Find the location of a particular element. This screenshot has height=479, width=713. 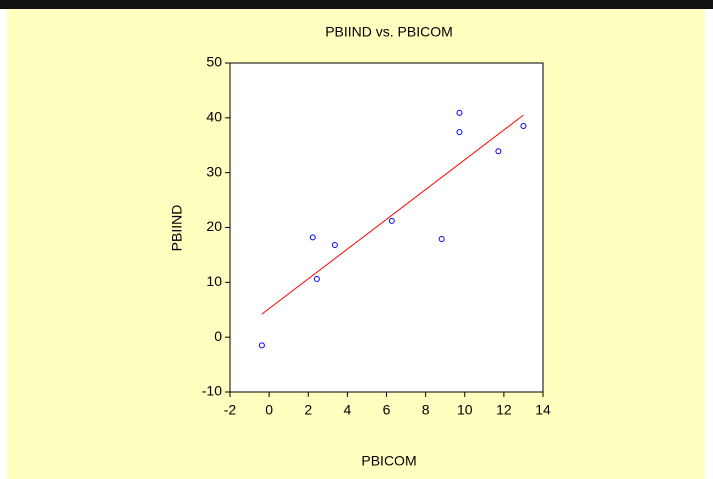

x-tick-label: 8 is located at coordinates (426, 410).